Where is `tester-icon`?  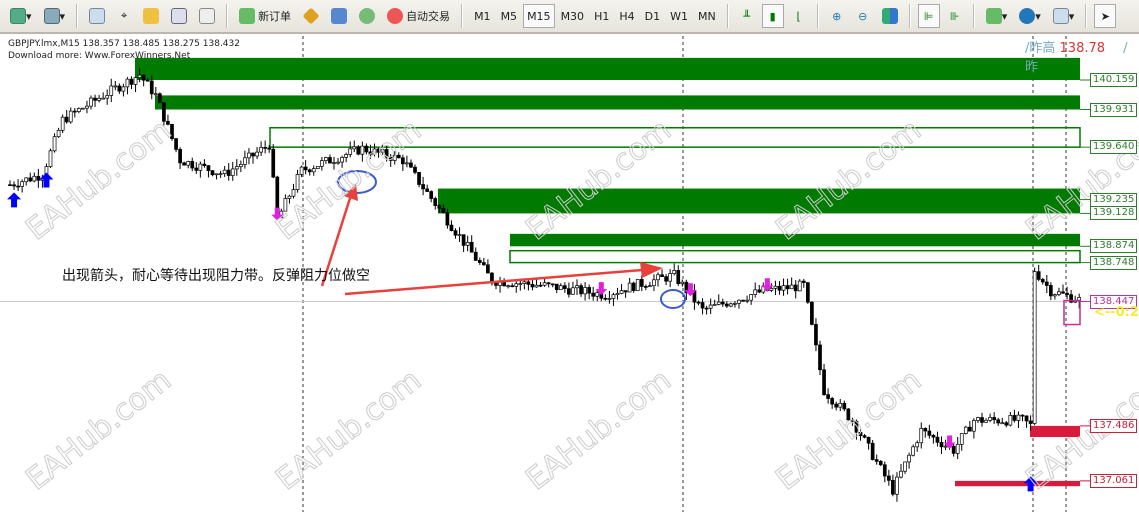 tester-icon is located at coordinates (207, 16).